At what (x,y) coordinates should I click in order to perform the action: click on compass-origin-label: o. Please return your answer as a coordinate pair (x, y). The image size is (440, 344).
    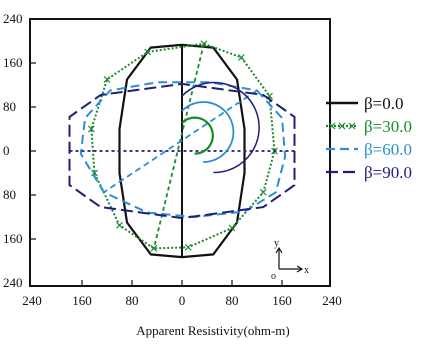
    Looking at the image, I should click on (273, 276).